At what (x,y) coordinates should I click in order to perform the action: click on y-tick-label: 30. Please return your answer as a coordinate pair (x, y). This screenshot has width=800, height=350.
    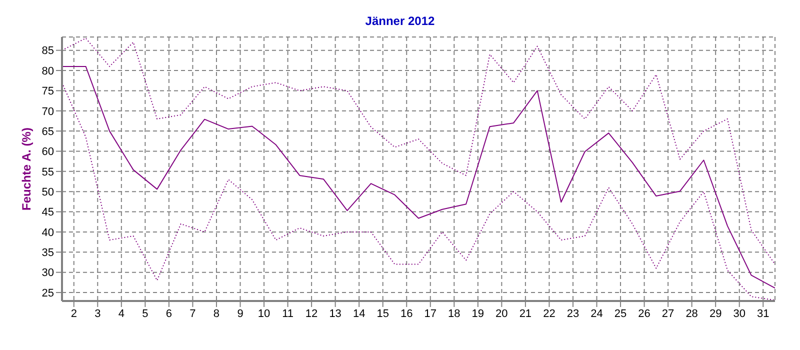
    Looking at the image, I should click on (48, 273).